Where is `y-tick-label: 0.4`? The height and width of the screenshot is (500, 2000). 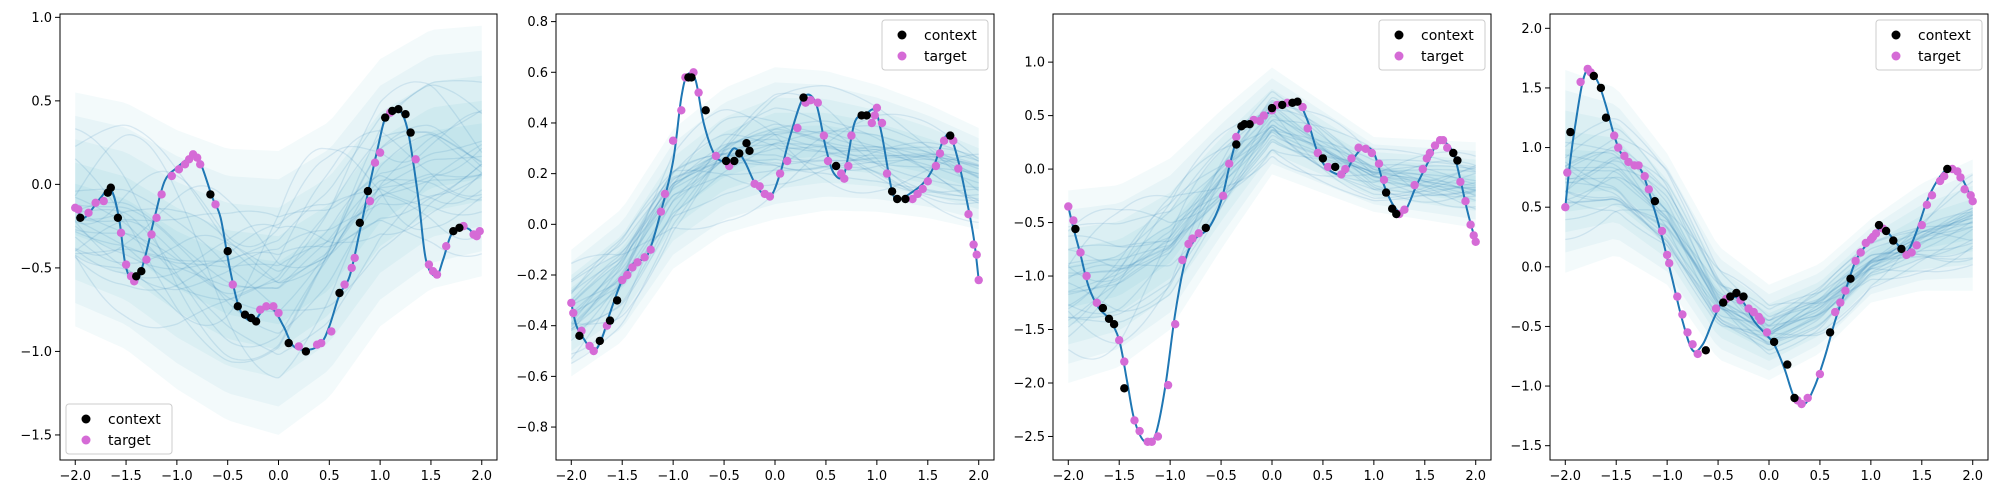
y-tick-label: 0.4 is located at coordinates (537, 123).